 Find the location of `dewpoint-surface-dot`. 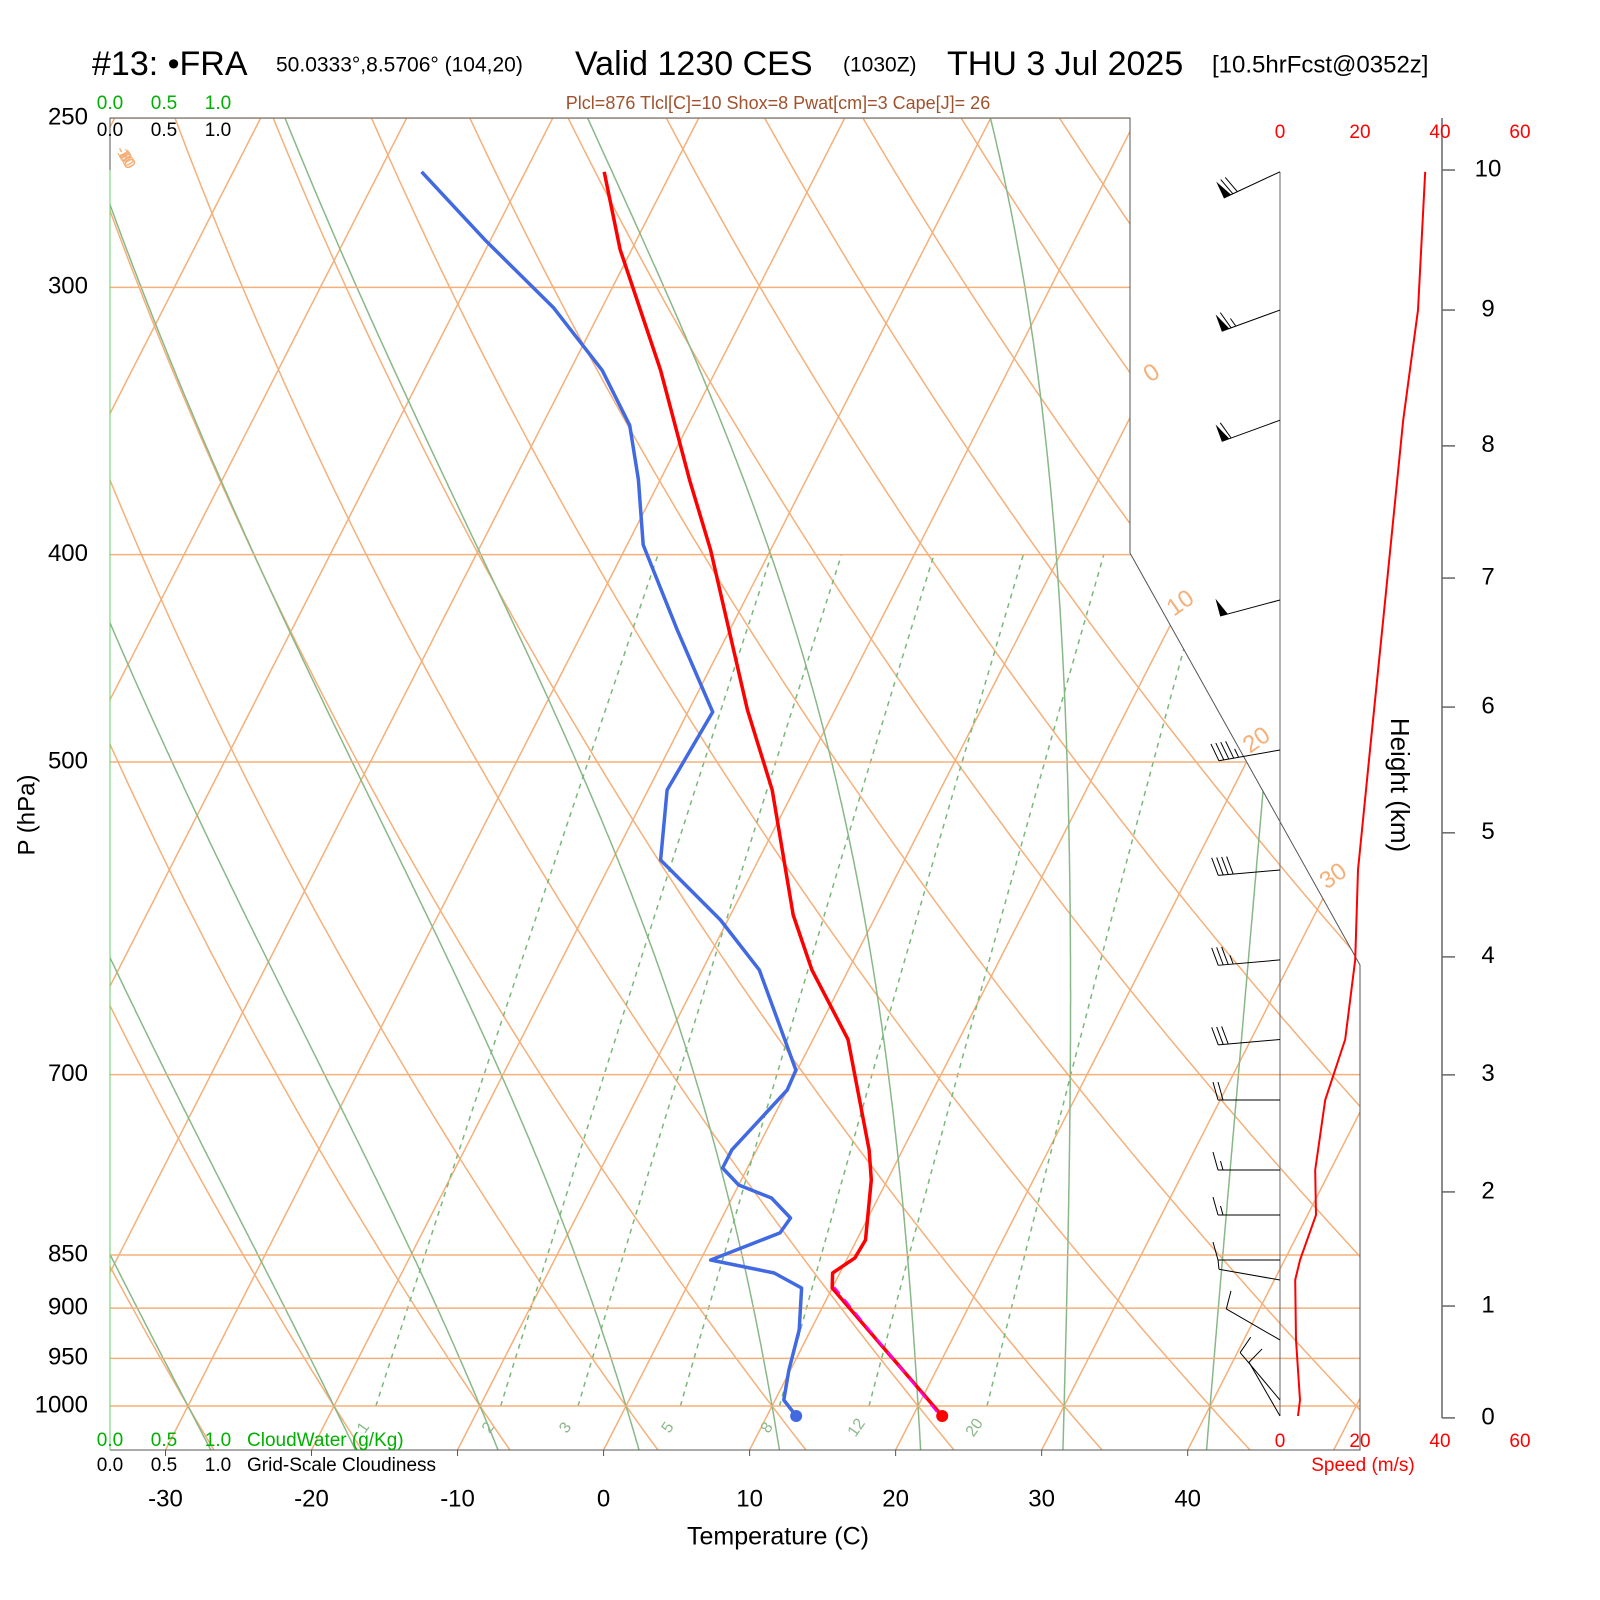

dewpoint-surface-dot is located at coordinates (796, 1415).